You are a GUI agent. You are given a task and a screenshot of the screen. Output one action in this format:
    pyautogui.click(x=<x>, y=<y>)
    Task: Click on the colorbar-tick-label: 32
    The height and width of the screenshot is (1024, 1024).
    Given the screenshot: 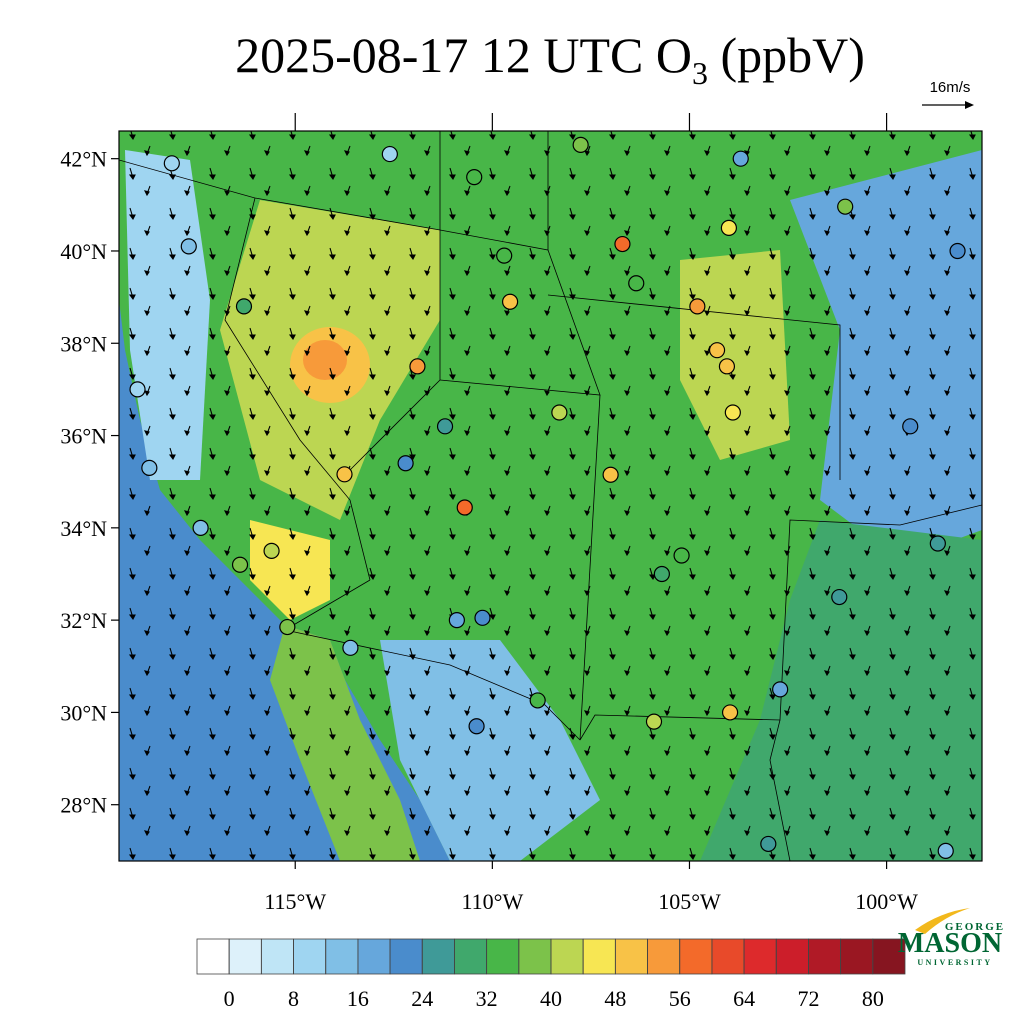 What is the action you would take?
    pyautogui.click(x=487, y=998)
    